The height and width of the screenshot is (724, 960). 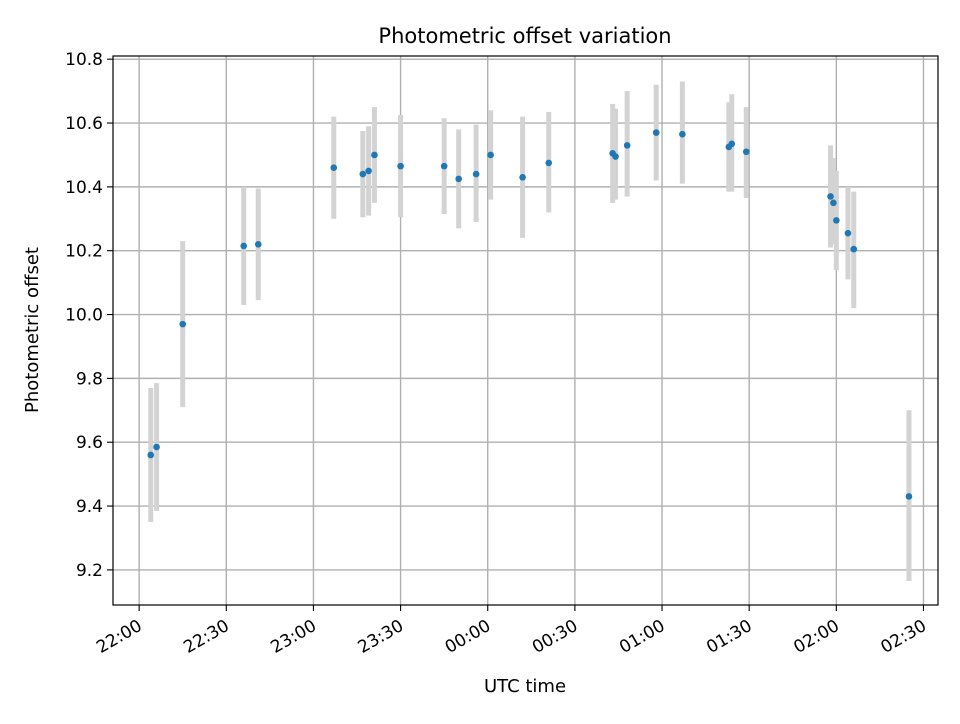 I want to click on y-tick-label: 10.2, so click(x=84, y=252).